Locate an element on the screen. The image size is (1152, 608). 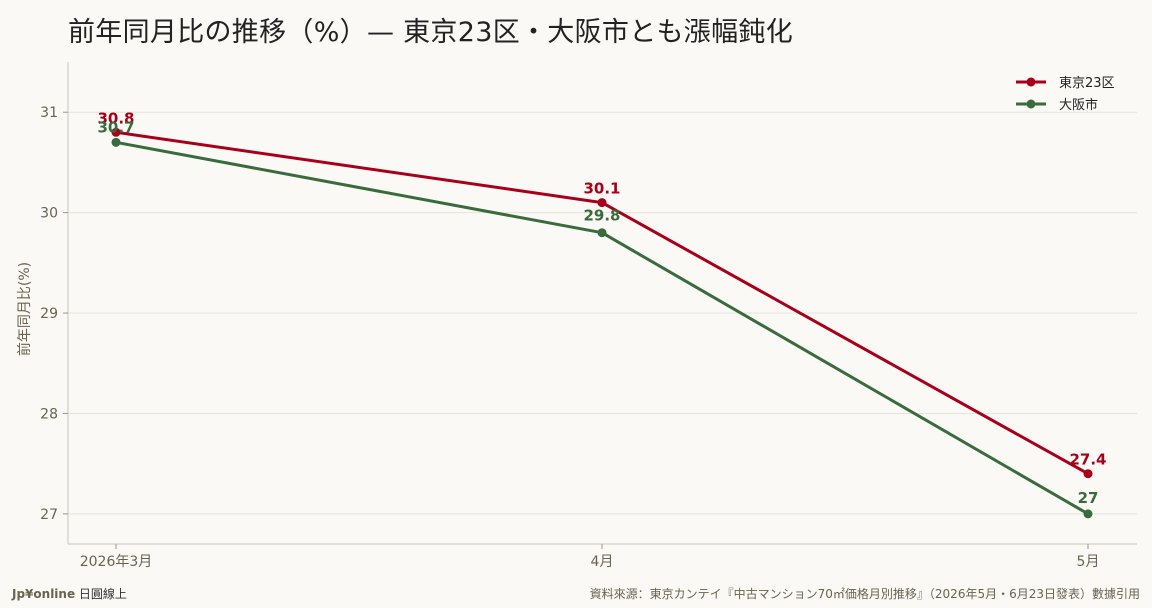
y-tick-label: 28 is located at coordinates (49, 414).